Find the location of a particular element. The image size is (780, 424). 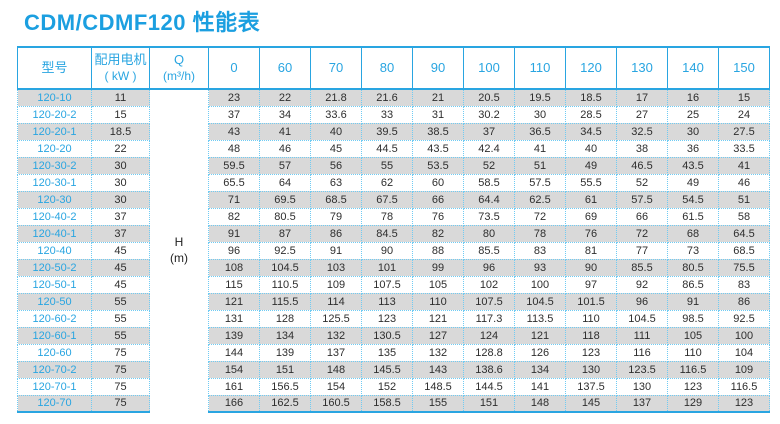

value-cell: 86 is located at coordinates (336, 233).